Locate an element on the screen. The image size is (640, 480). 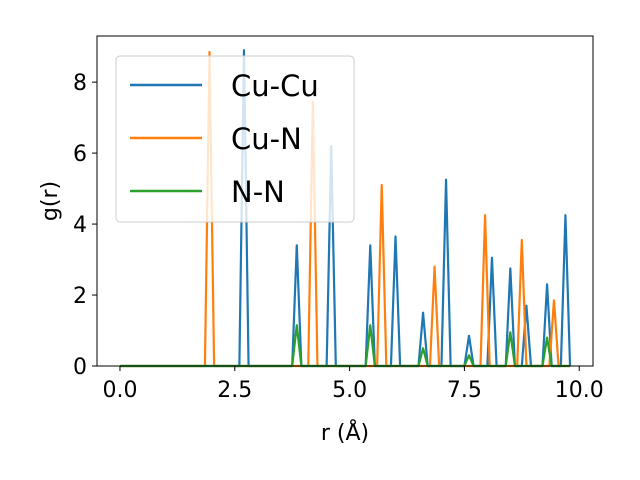
legend: Cu-Cu Cu-N N-N is located at coordinates (235, 139).